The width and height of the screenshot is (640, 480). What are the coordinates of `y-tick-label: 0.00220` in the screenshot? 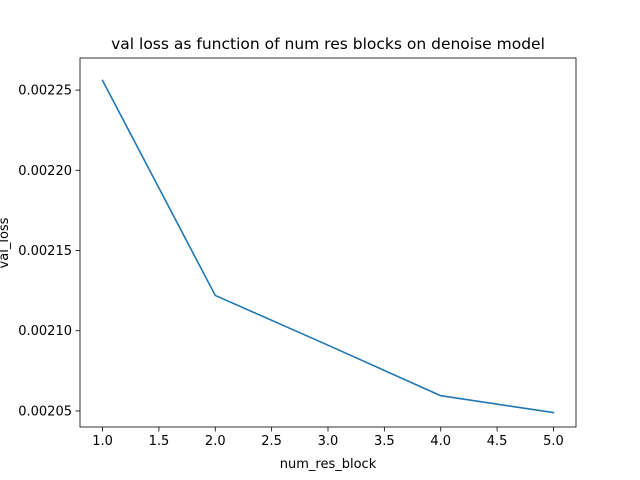 It's located at (45, 171).